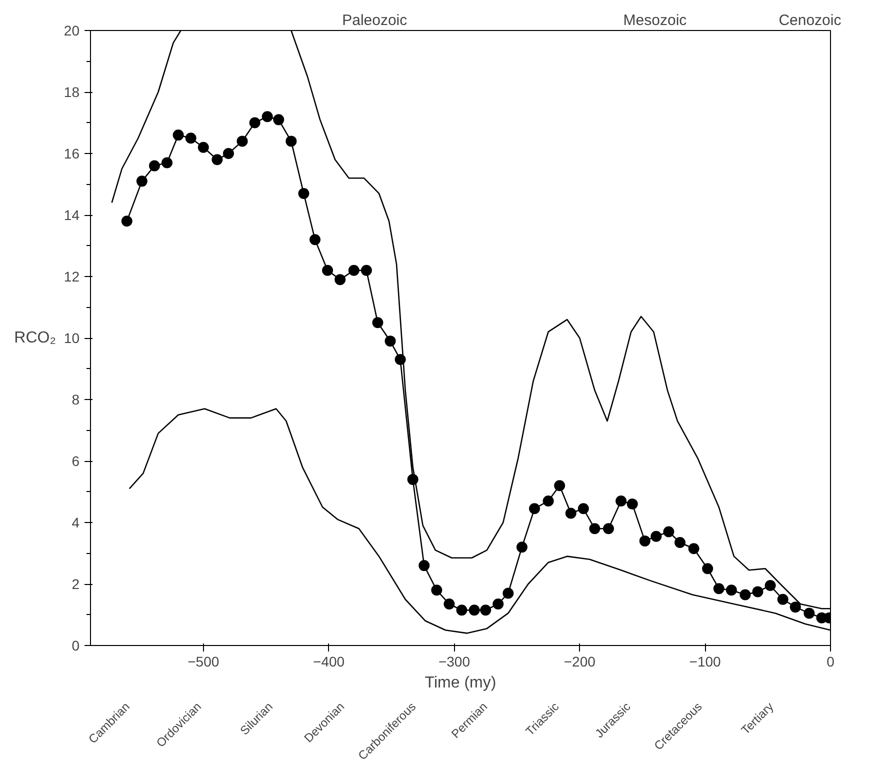 The height and width of the screenshot is (779, 877). Describe the element at coordinates (454, 662) in the screenshot. I see `x-tick-label: −300` at that location.